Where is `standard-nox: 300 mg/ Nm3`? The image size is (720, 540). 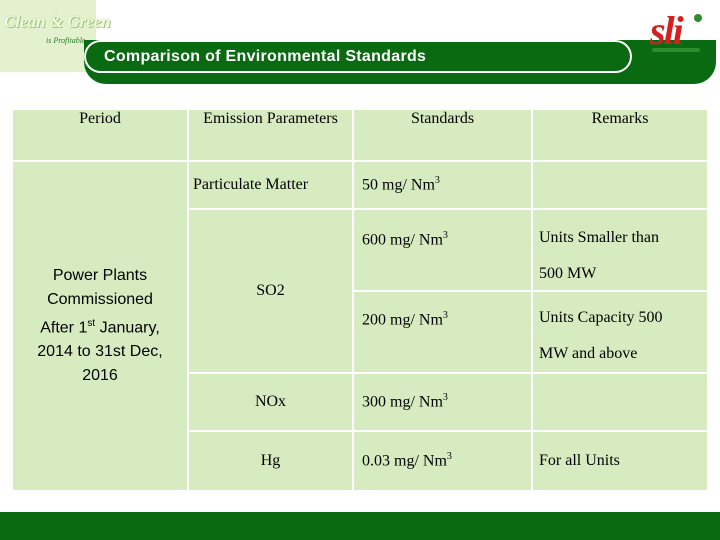
standard-nox: 300 mg/ Nm3 is located at coordinates (442, 402).